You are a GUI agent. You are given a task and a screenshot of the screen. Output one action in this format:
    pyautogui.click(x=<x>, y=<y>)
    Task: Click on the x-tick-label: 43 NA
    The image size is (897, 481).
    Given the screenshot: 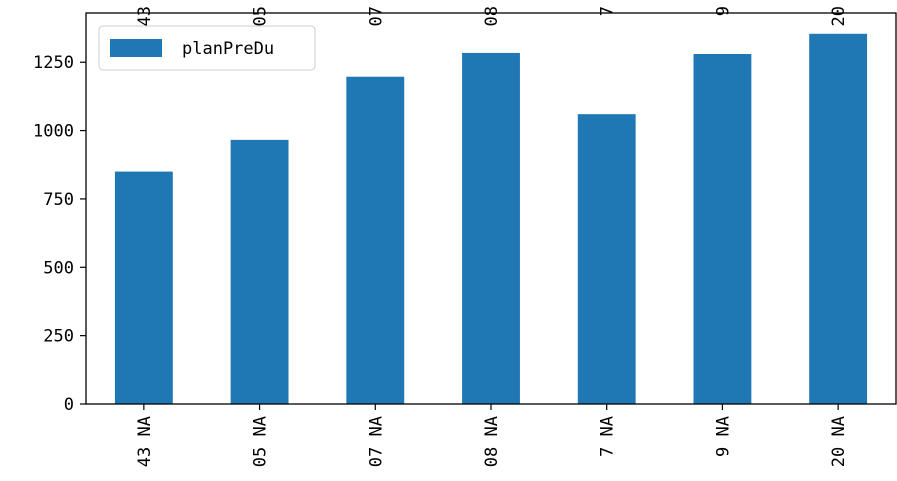 What is the action you would take?
    pyautogui.click(x=145, y=441)
    